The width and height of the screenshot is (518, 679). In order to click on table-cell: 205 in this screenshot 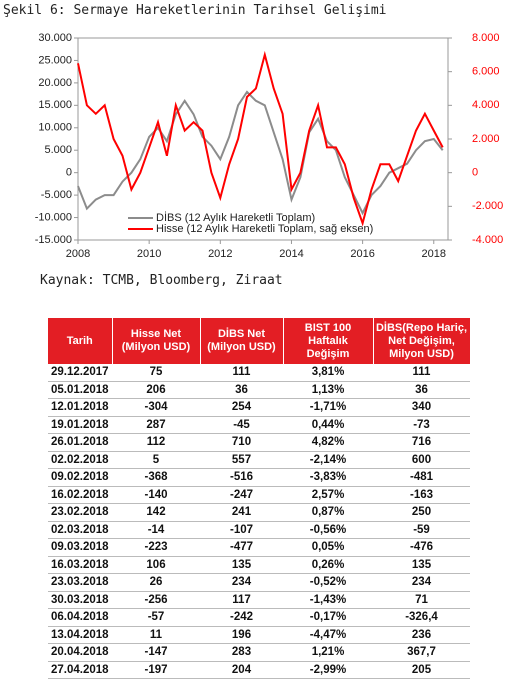, I will do `click(421, 670)`.